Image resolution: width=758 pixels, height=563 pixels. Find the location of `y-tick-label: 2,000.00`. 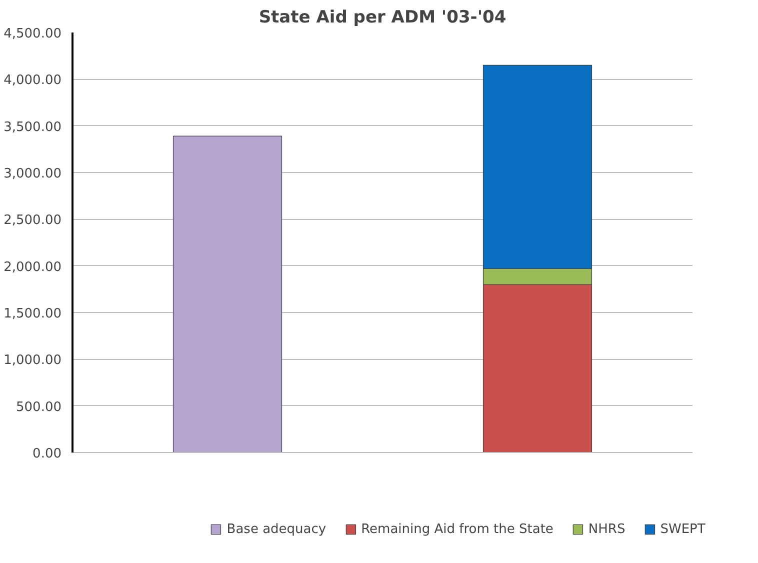

y-tick-label: 2,000.00 is located at coordinates (33, 267).